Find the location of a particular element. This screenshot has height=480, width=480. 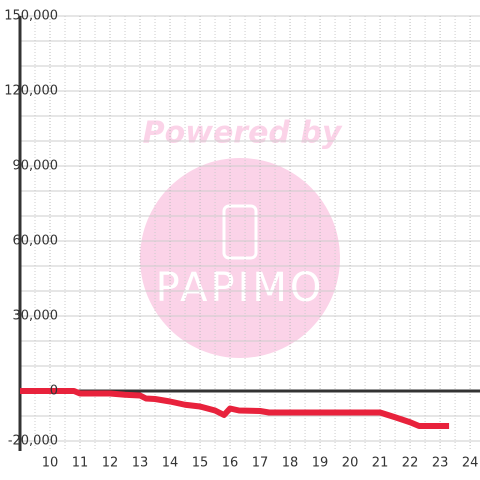

x-tick-label: 20 is located at coordinates (350, 463).